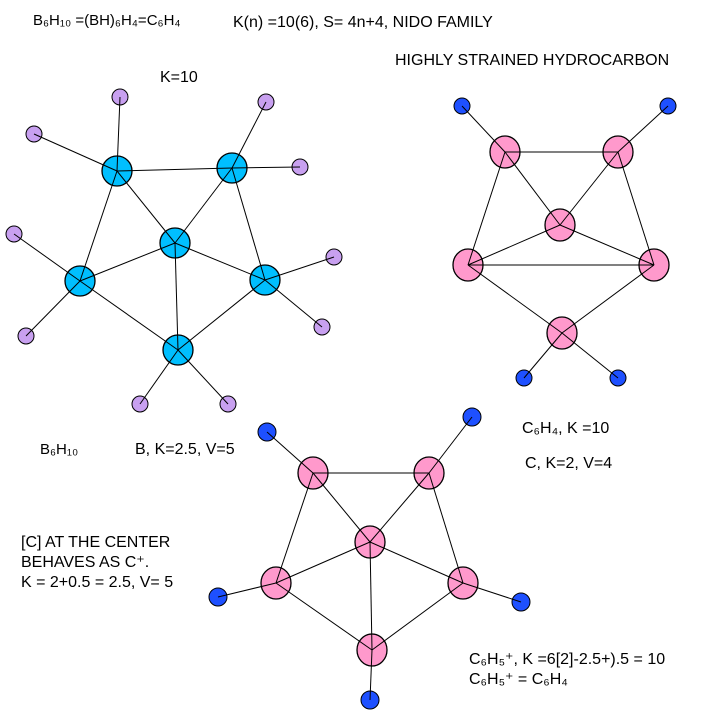 The width and height of the screenshot is (709, 718). Describe the element at coordinates (569, 463) in the screenshot. I see `carbon-label: C, K=2, V=4` at that location.